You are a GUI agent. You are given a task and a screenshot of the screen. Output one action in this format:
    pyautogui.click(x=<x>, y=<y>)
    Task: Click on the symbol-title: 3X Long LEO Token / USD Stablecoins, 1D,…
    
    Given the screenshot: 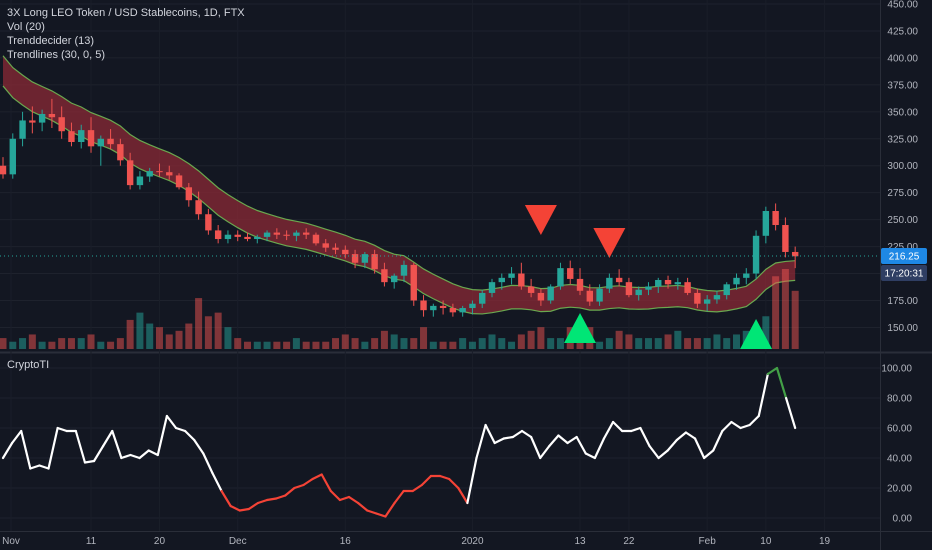 What is the action you would take?
    pyautogui.click(x=126, y=13)
    